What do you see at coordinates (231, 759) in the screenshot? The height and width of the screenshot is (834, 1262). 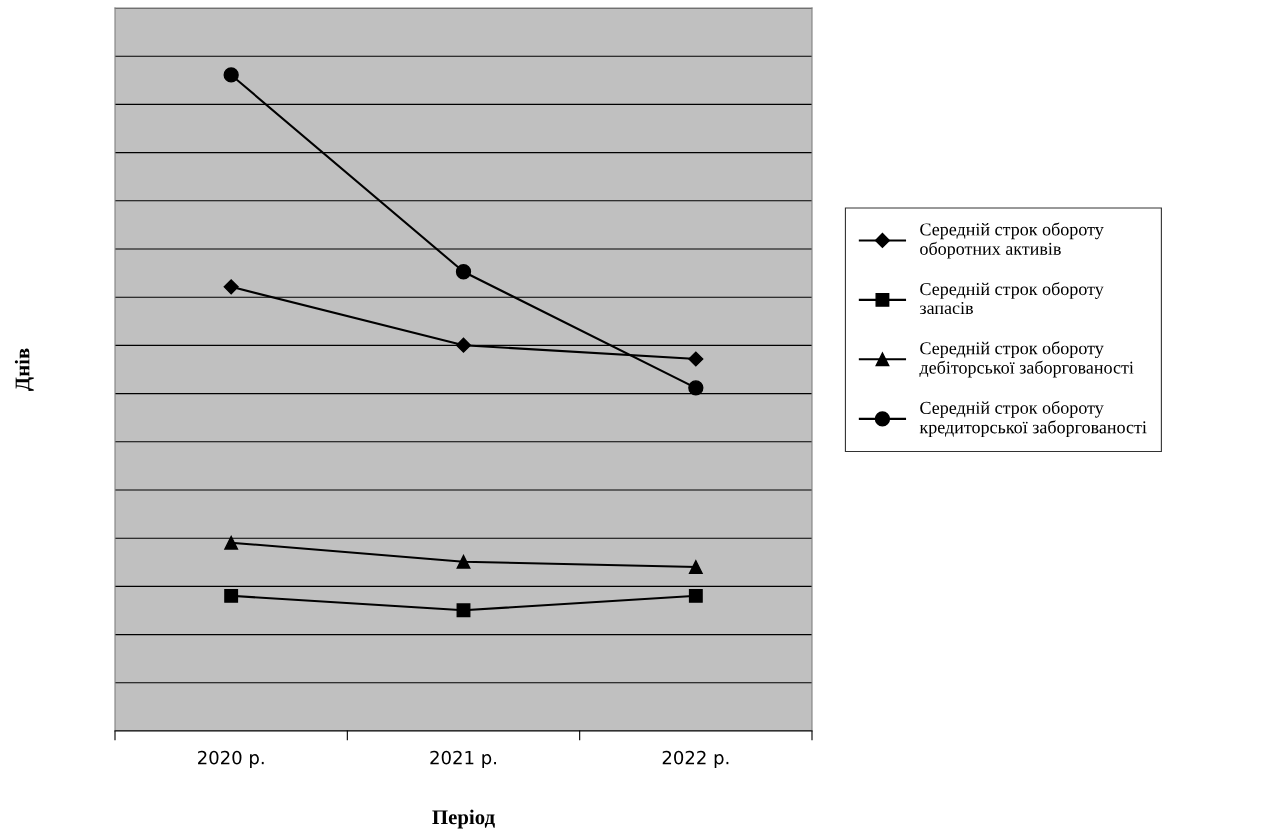 I see `x-tick-label: 2020 р.` at bounding box center [231, 759].